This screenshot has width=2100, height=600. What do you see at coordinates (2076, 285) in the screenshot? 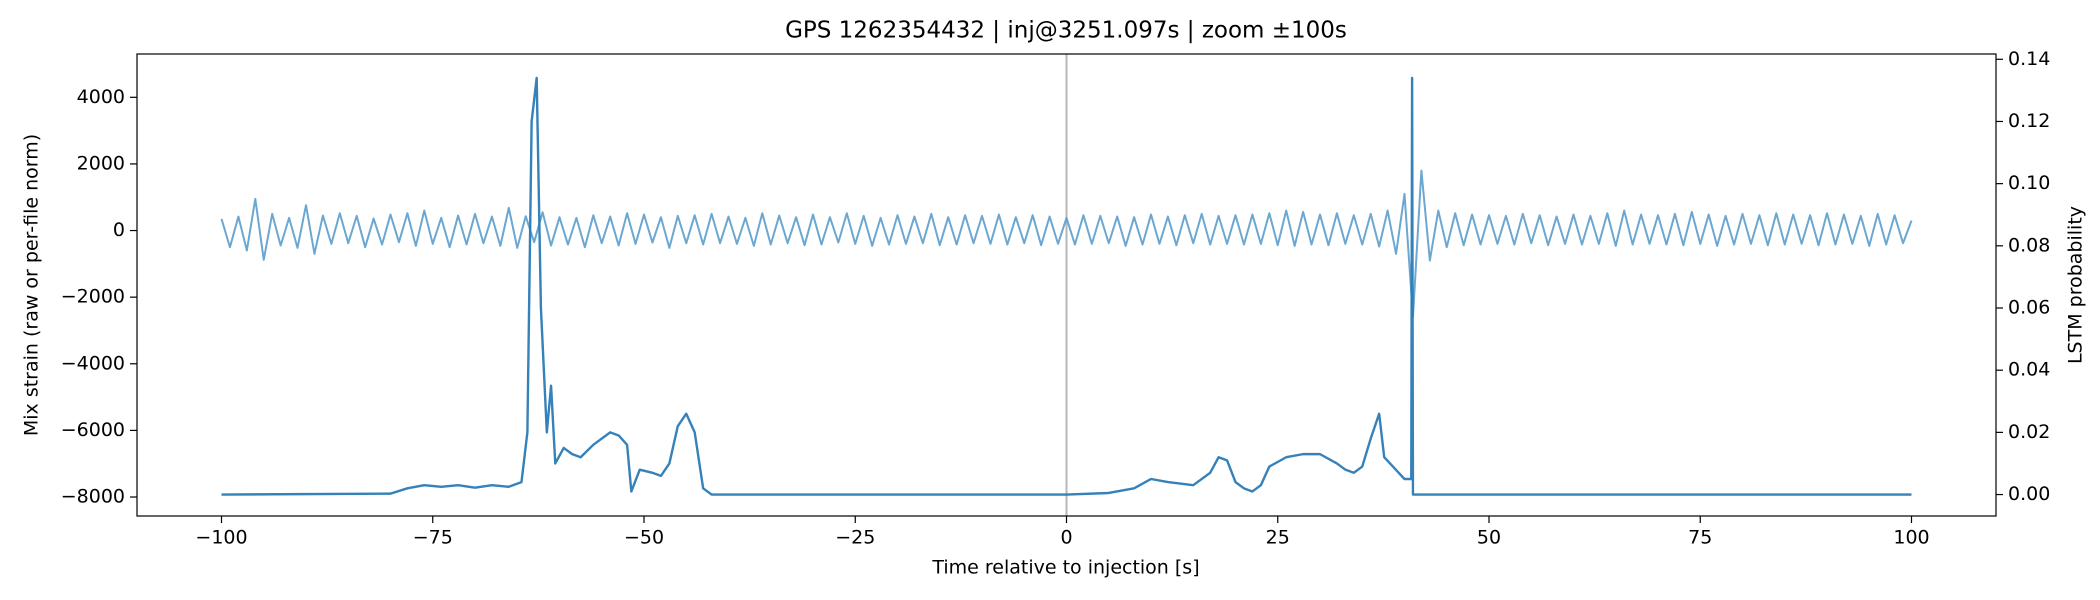
I see `y2-axis-label: LSTM probability` at bounding box center [2076, 285].